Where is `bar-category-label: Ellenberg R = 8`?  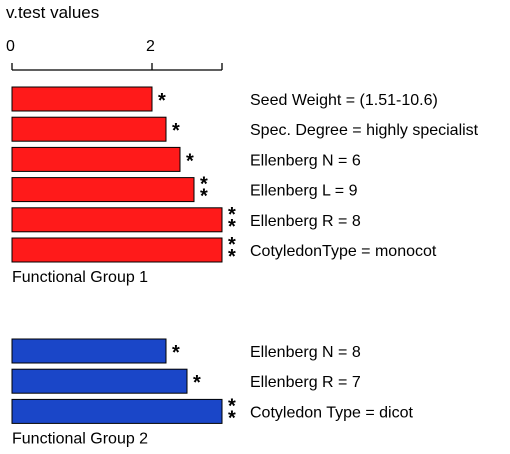
bar-category-label: Ellenberg R = 8 is located at coordinates (305, 221).